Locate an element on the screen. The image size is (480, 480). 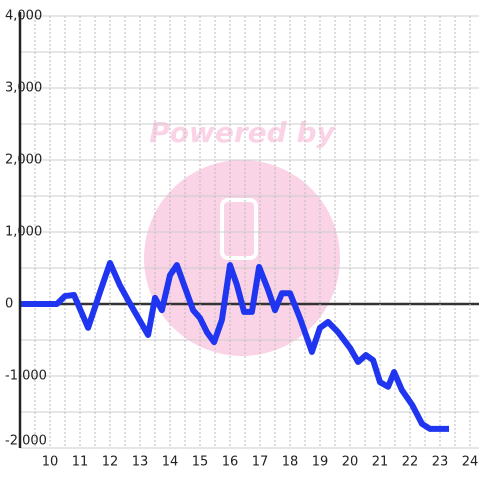
x-tick-label: 10 is located at coordinates (50, 462).